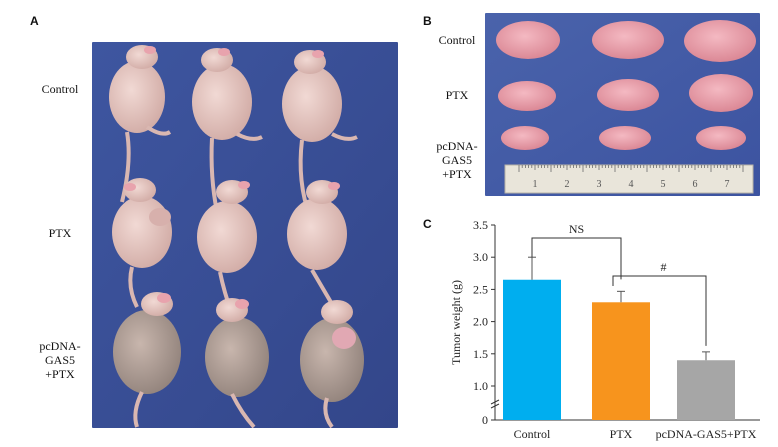  I want to click on significance-label: #, so click(664, 267).